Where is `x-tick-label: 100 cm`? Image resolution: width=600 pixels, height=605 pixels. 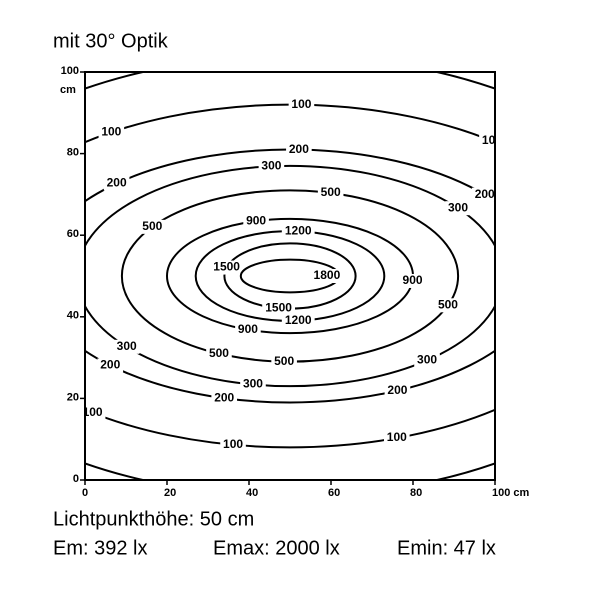 x-tick-label: 100 cm is located at coordinates (511, 493).